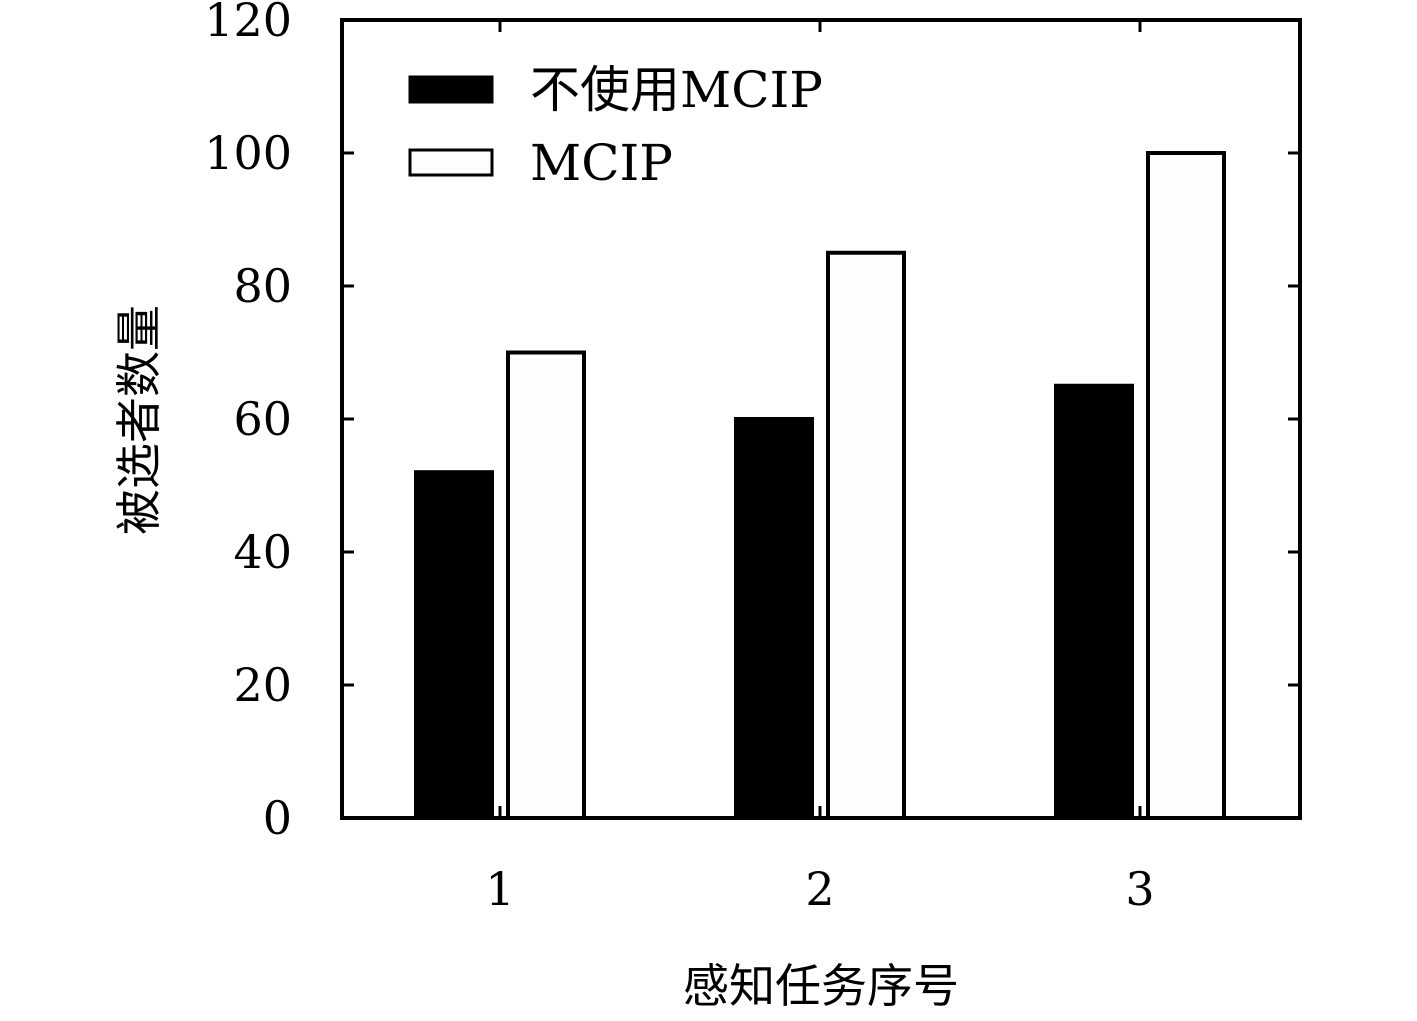 Image resolution: width=1417 pixels, height=1021 pixels. I want to click on y-tick-label-0: 0, so click(277, 818).